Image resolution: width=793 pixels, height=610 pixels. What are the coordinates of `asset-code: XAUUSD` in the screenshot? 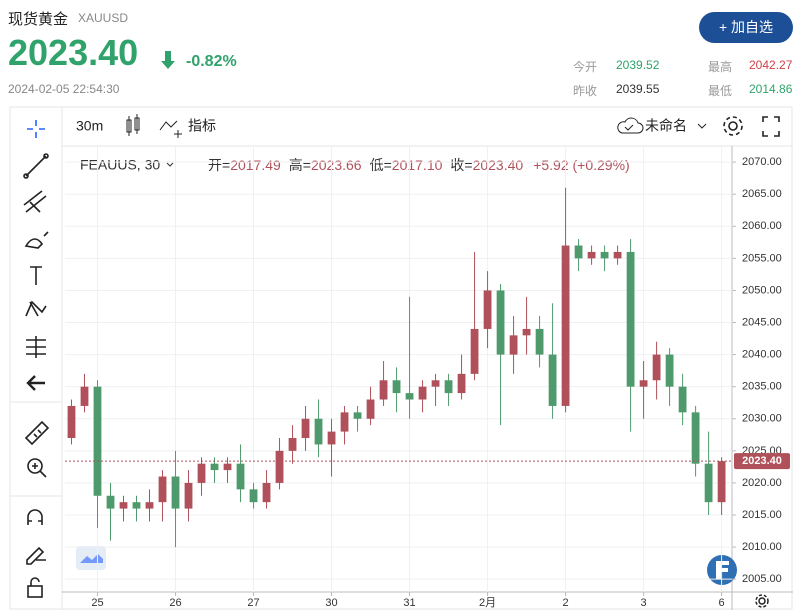 It's located at (103, 18).